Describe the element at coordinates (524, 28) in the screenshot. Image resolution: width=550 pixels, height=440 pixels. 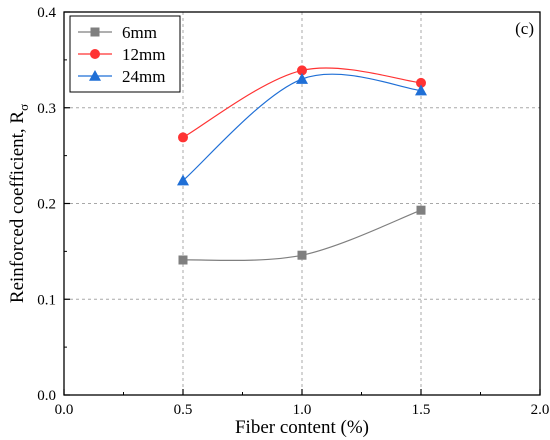
I see `panel-label: (c)` at that location.